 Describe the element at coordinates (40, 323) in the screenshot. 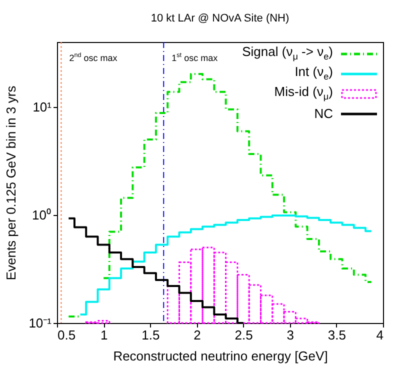

I see `y-tick-label: 10⁻¹` at that location.